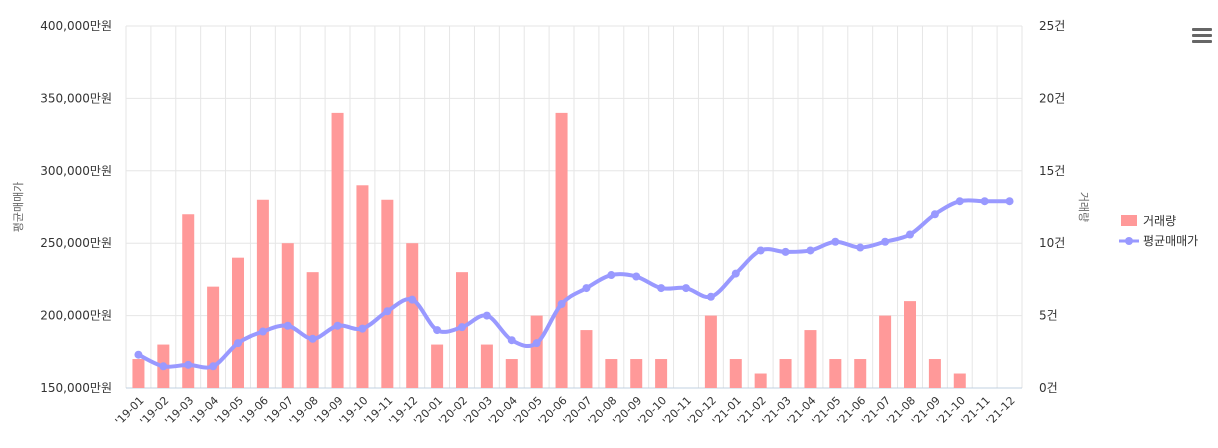 The width and height of the screenshot is (1218, 448). Describe the element at coordinates (76, 316) in the screenshot. I see `left-tick-label: 200,000만원` at that location.